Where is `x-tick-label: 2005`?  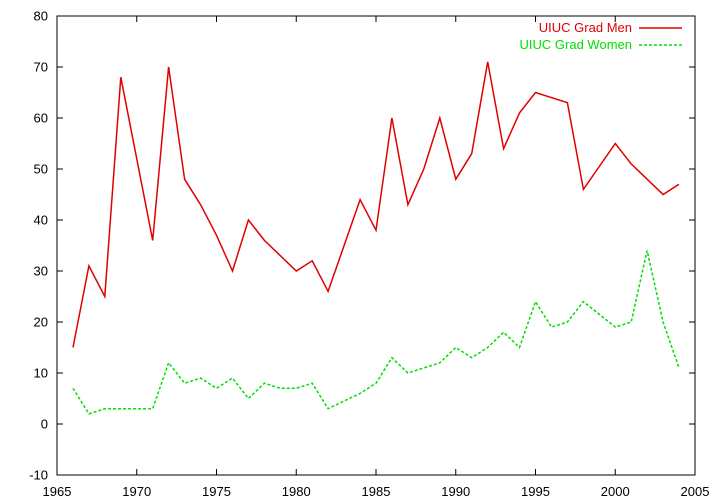 x-tick-label: 2005 is located at coordinates (695, 491).